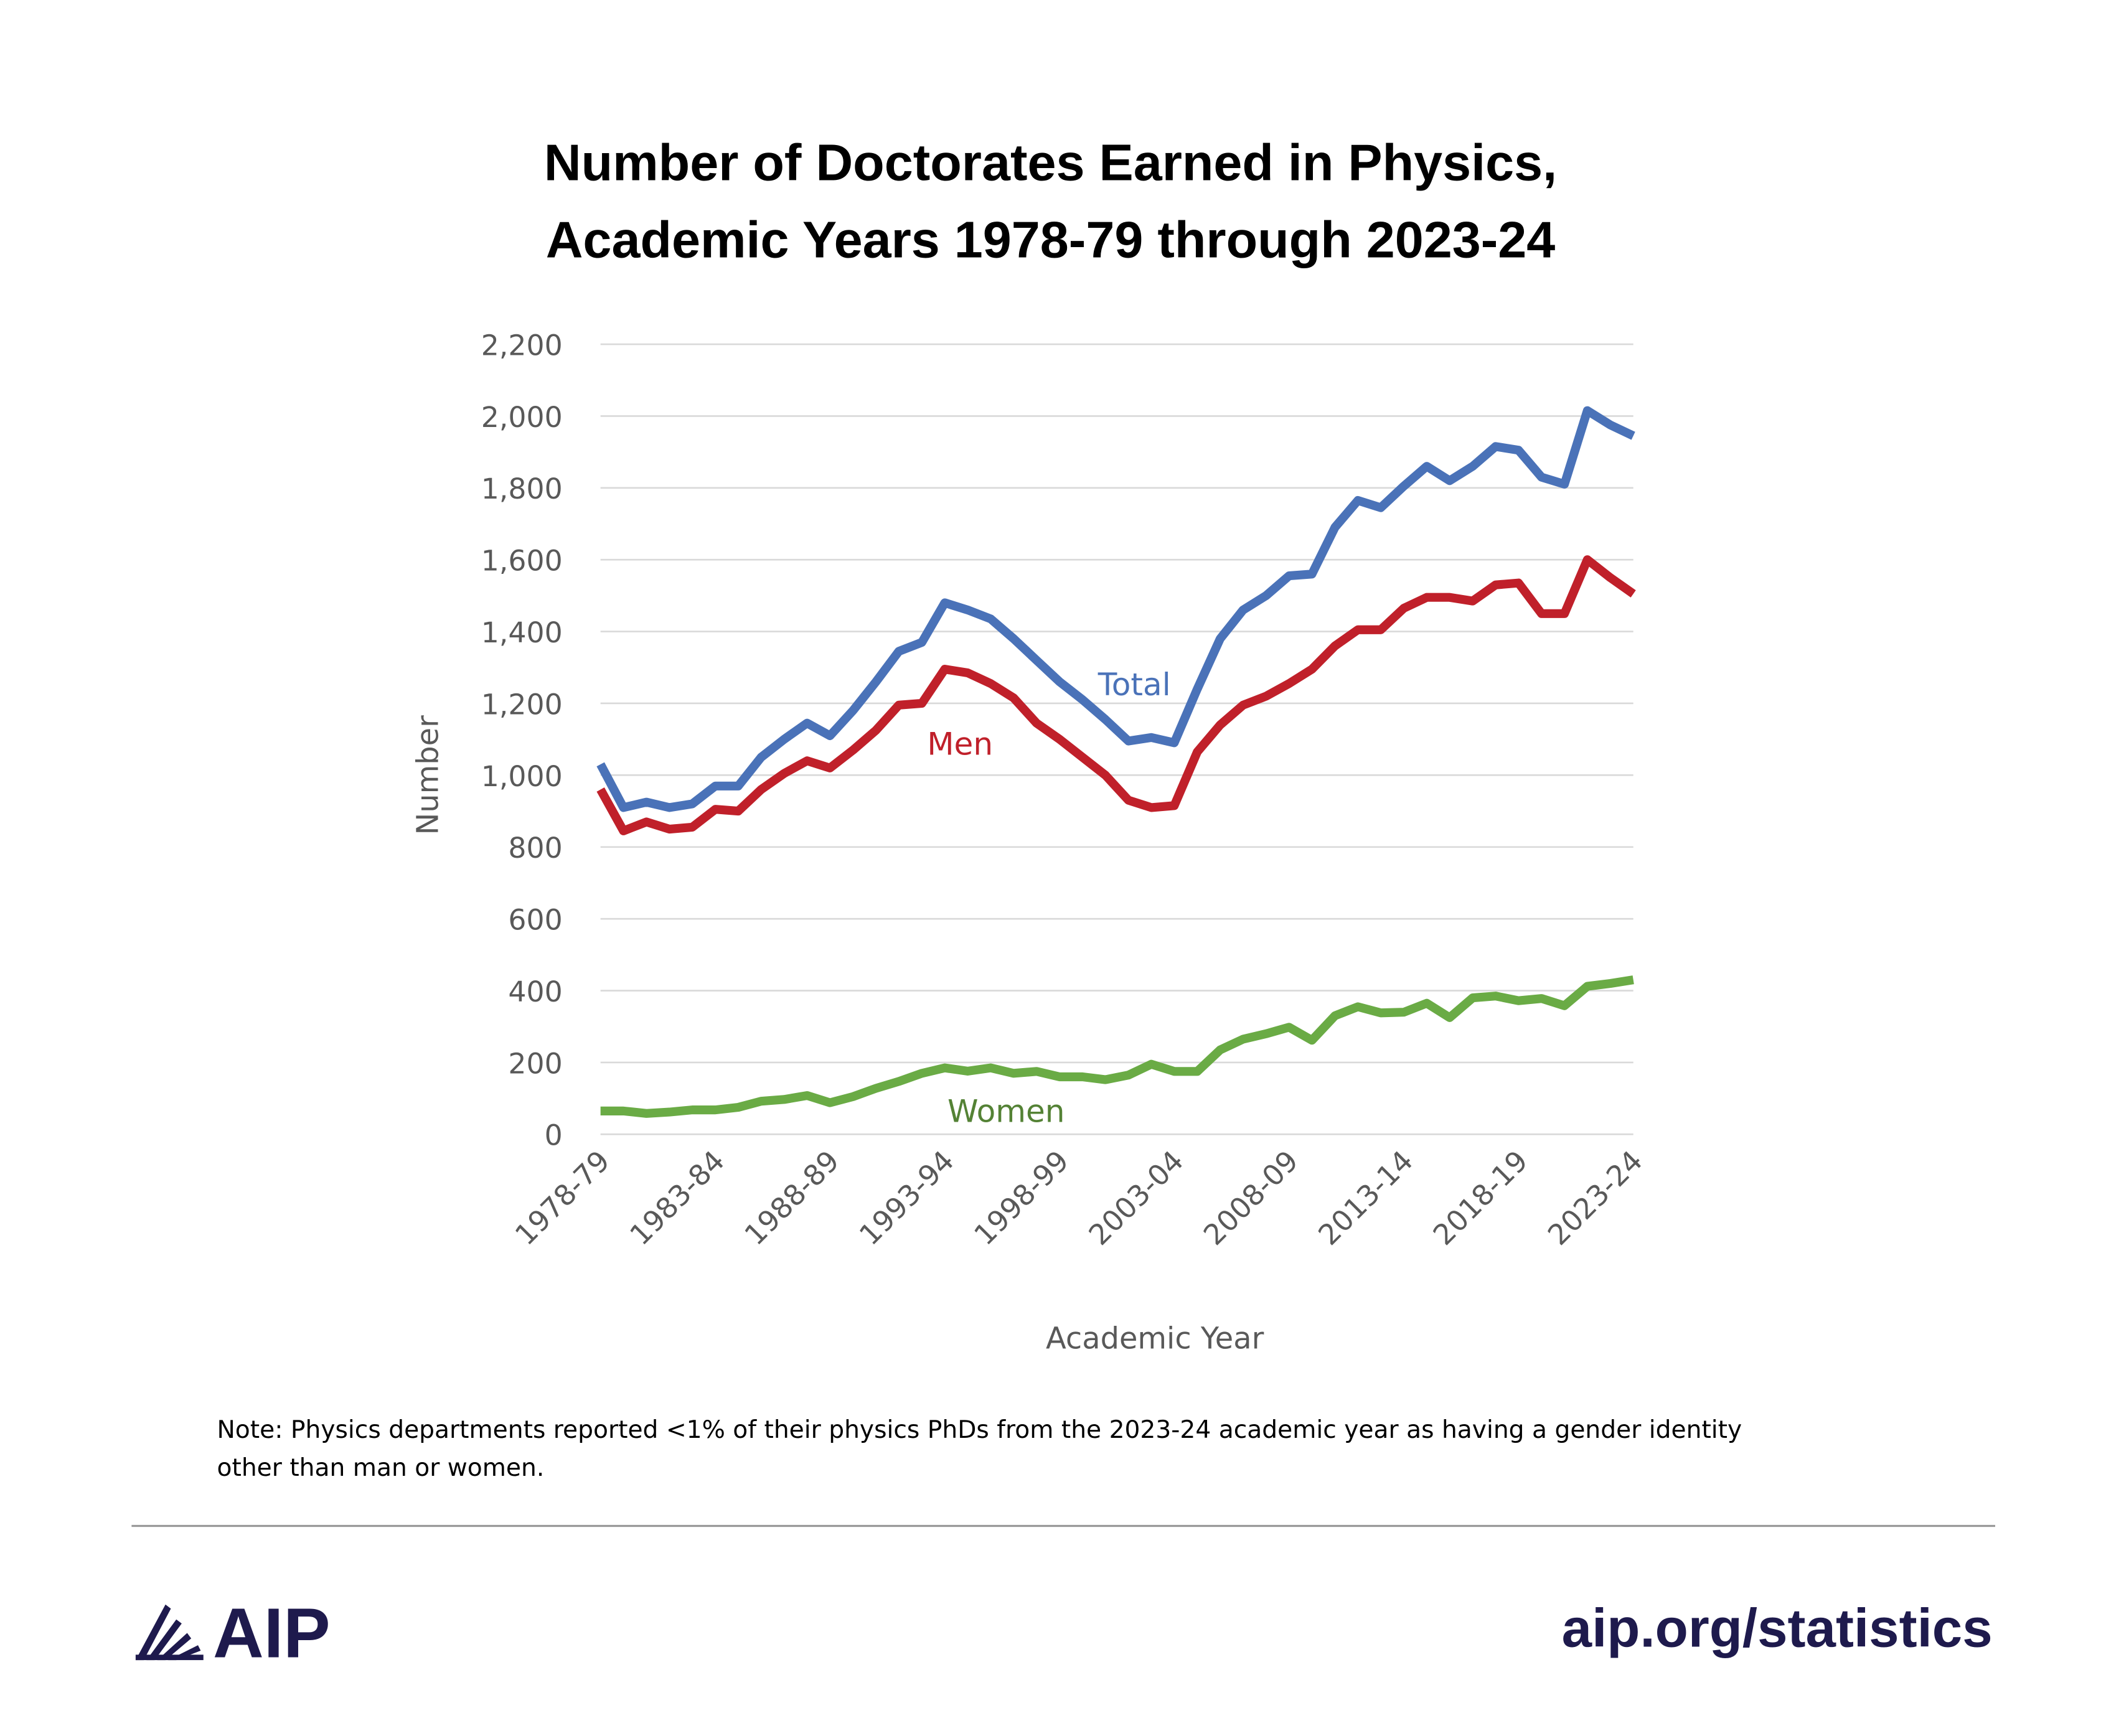 The image size is (2101, 1736). Describe the element at coordinates (1595, 1198) in the screenshot. I see `x-tick-label: 2023-24` at that location.